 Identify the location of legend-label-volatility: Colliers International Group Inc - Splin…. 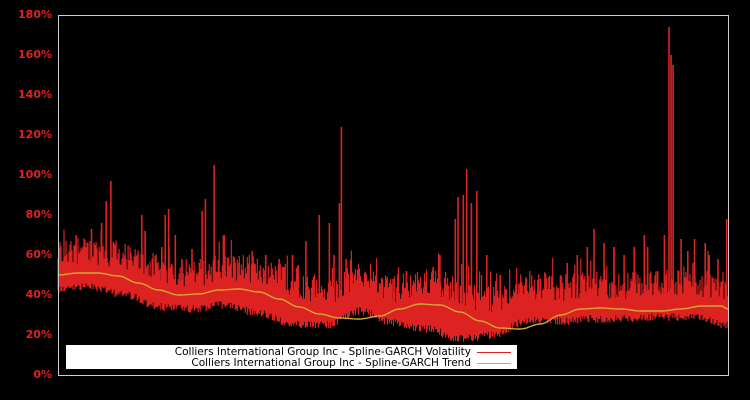
(322, 352).